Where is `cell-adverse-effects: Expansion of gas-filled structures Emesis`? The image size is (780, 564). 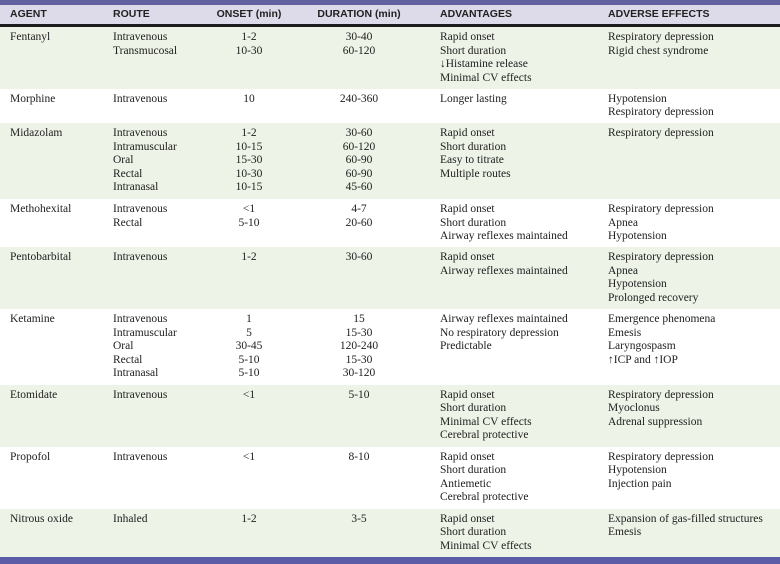
cell-adverse-effects: Expansion of gas-filled structures Emesis is located at coordinates (689, 532).